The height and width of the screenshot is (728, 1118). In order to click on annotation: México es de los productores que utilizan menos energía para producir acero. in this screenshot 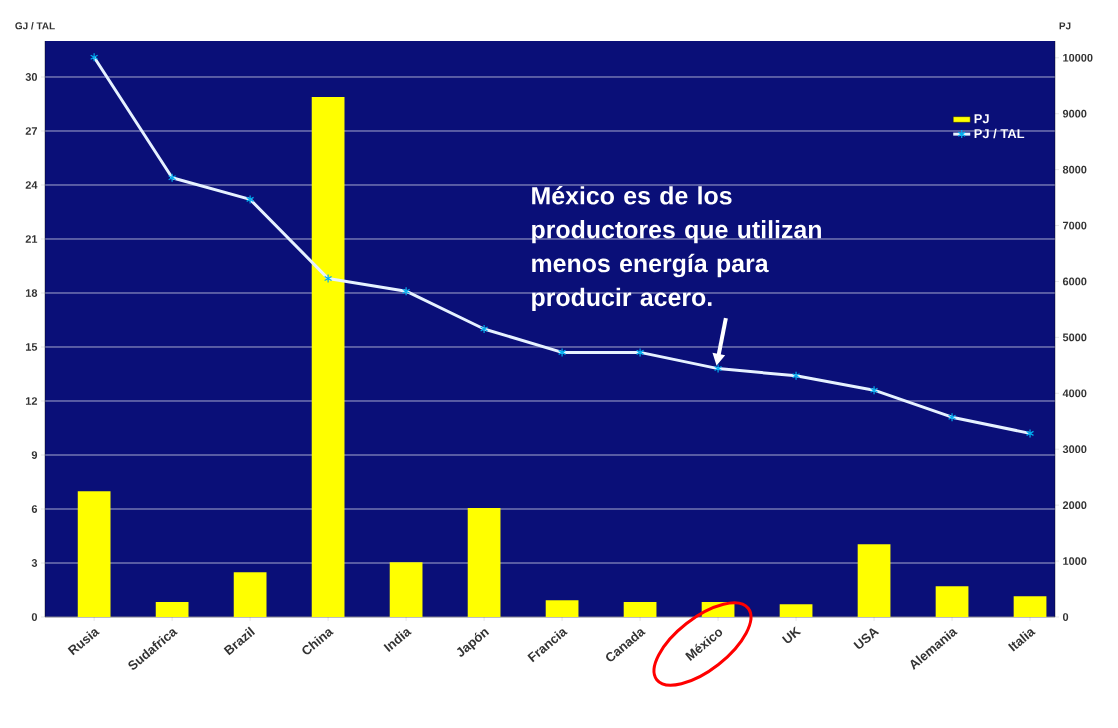, I will do `click(676, 249)`.